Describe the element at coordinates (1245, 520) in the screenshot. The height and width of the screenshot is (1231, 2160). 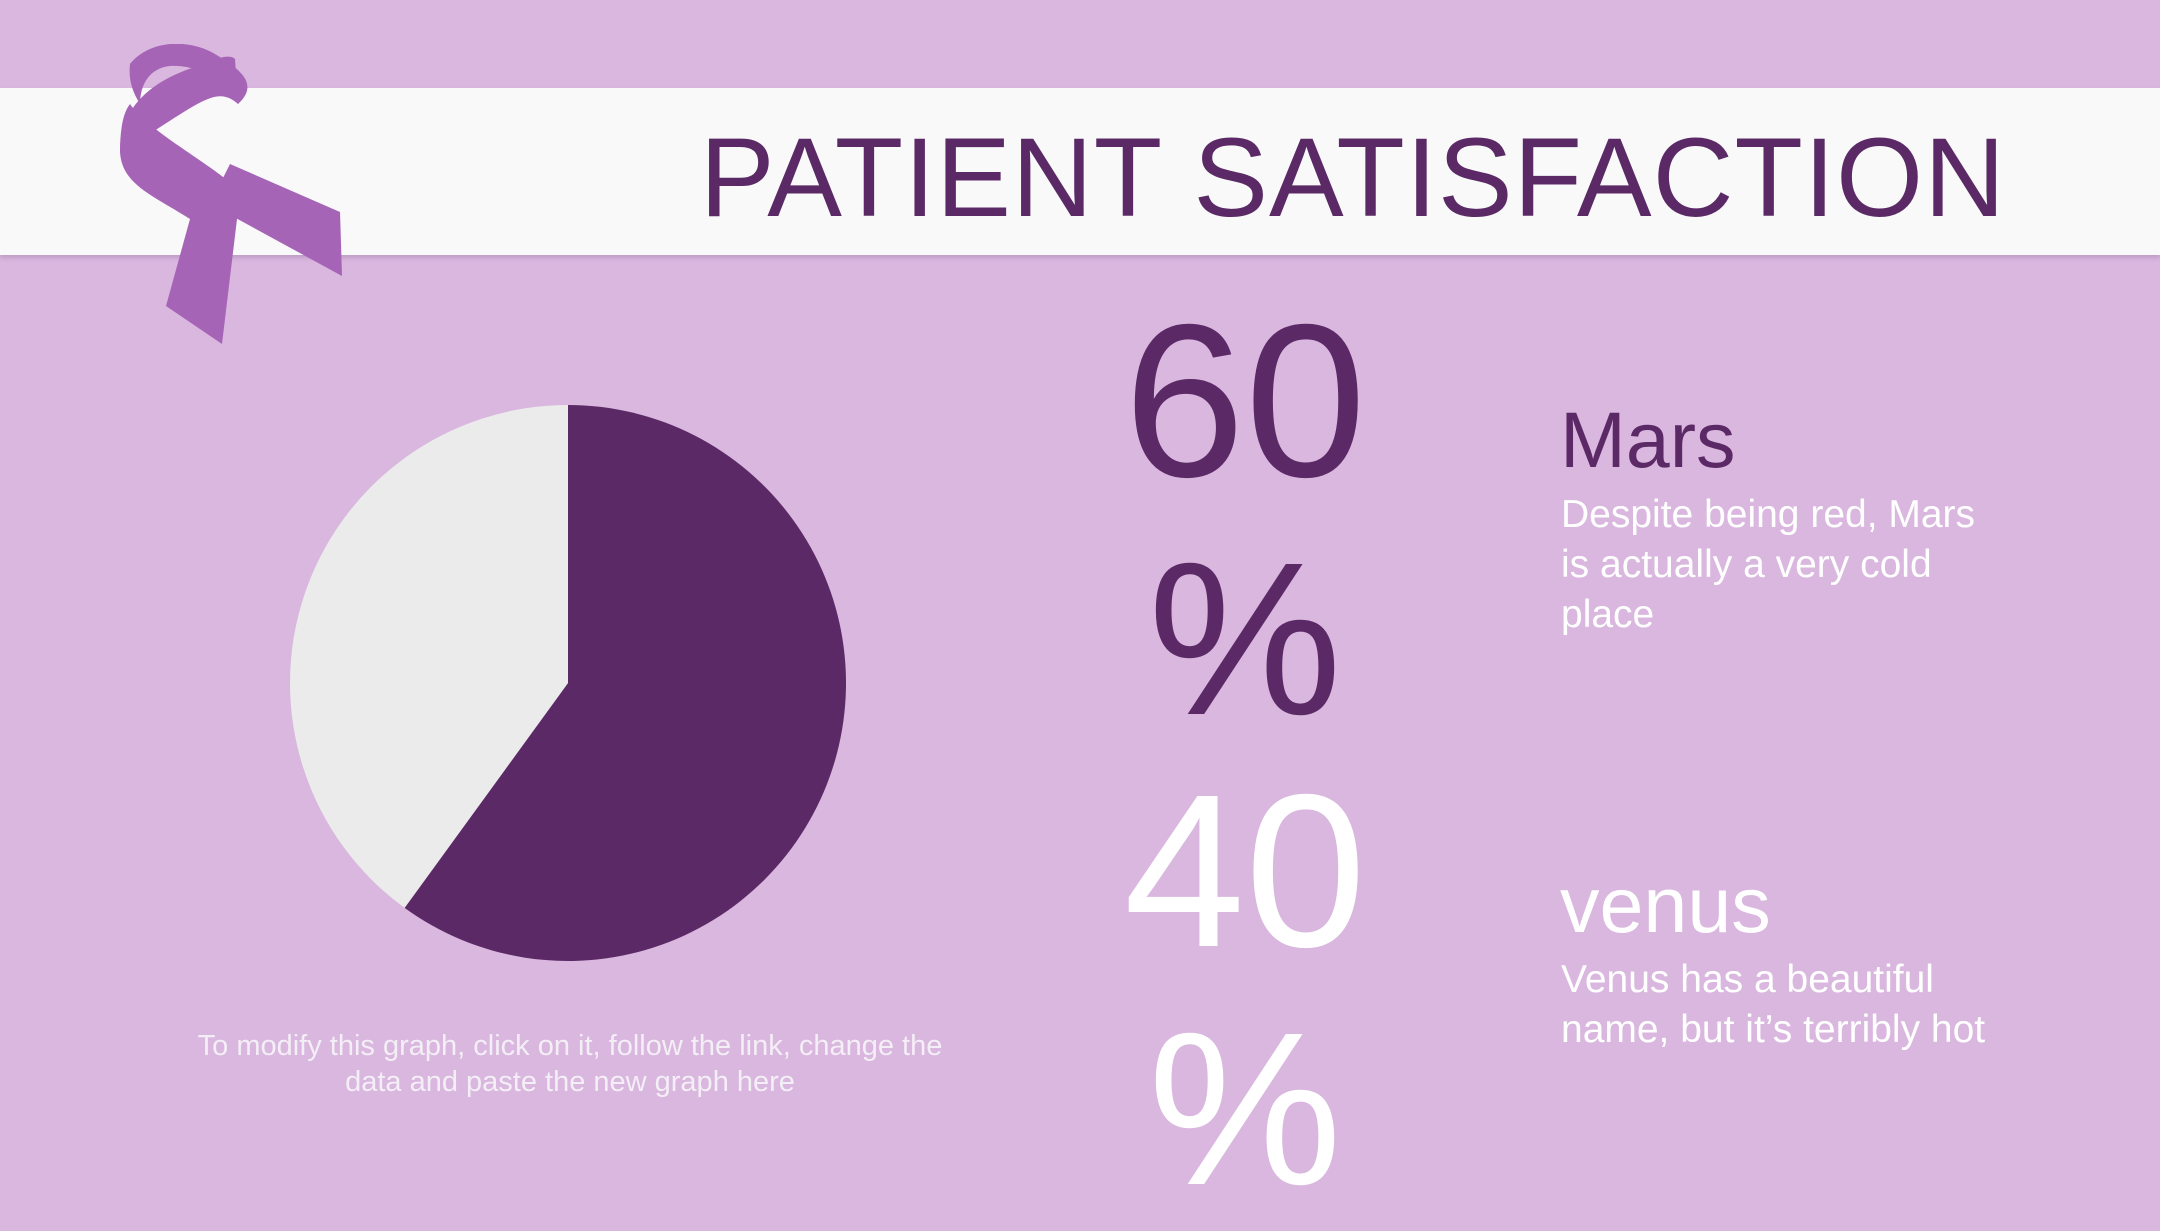
I see `stat-percent-mars: 60 %` at that location.